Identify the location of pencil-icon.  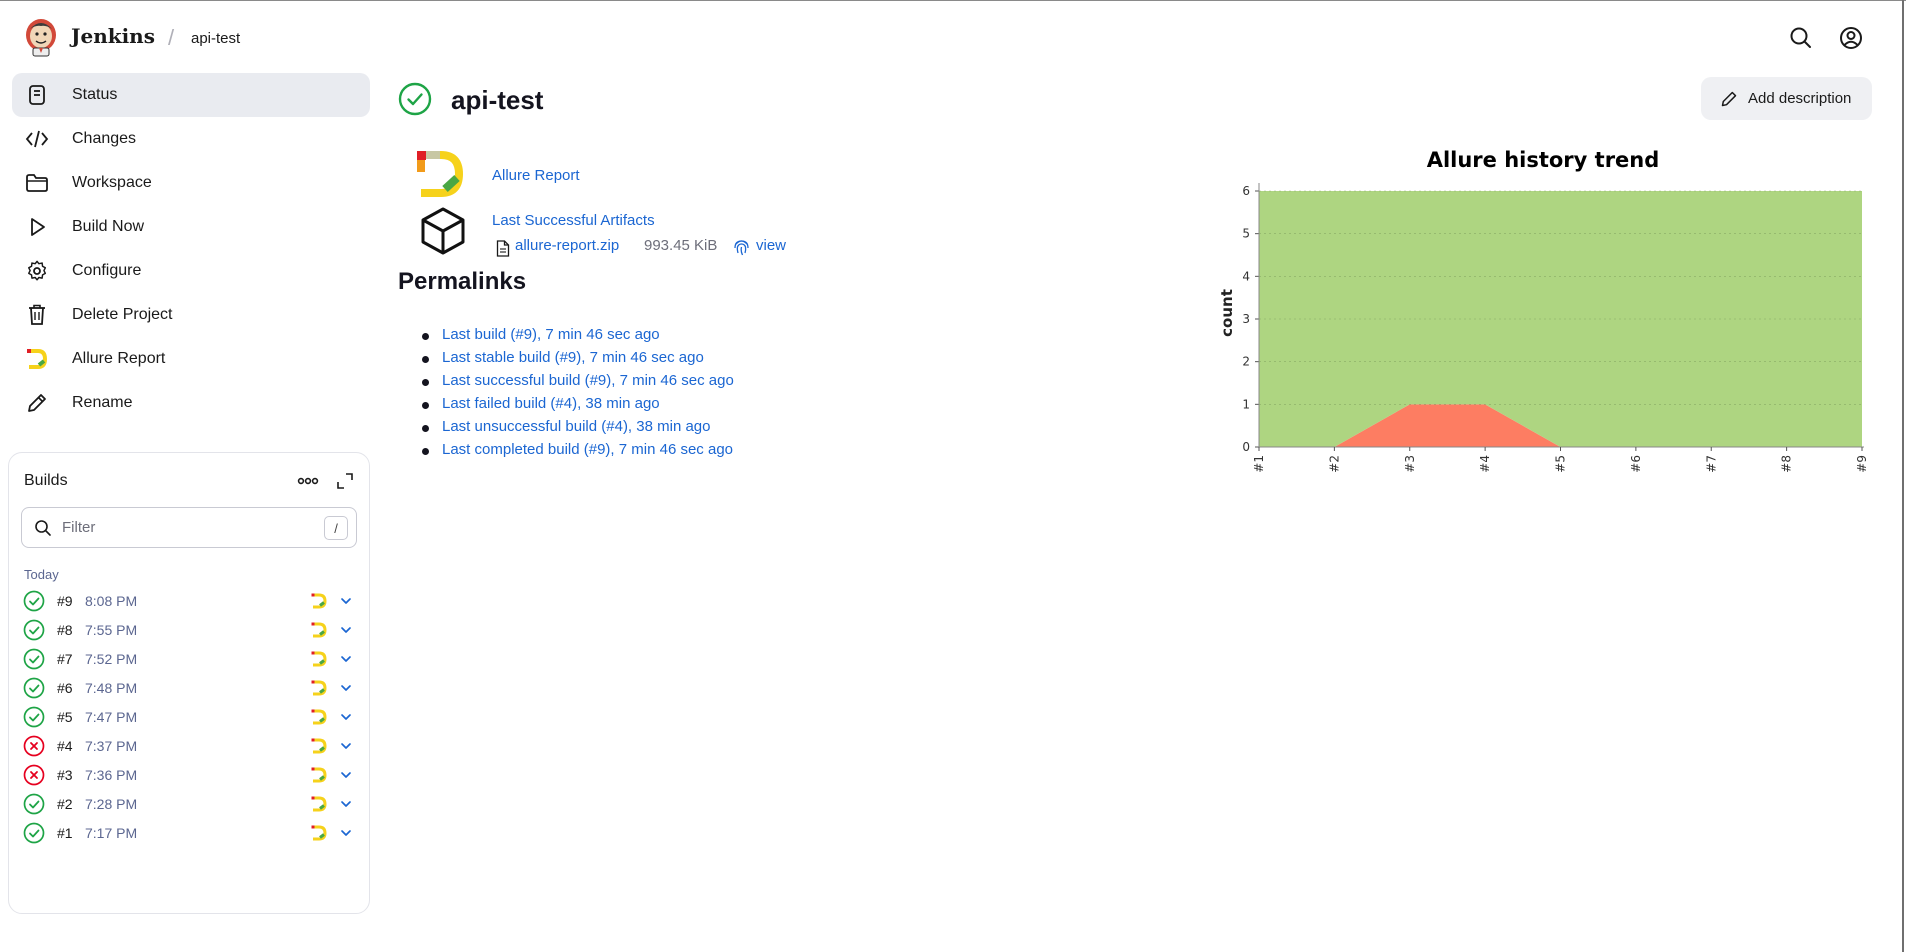
(1729, 98).